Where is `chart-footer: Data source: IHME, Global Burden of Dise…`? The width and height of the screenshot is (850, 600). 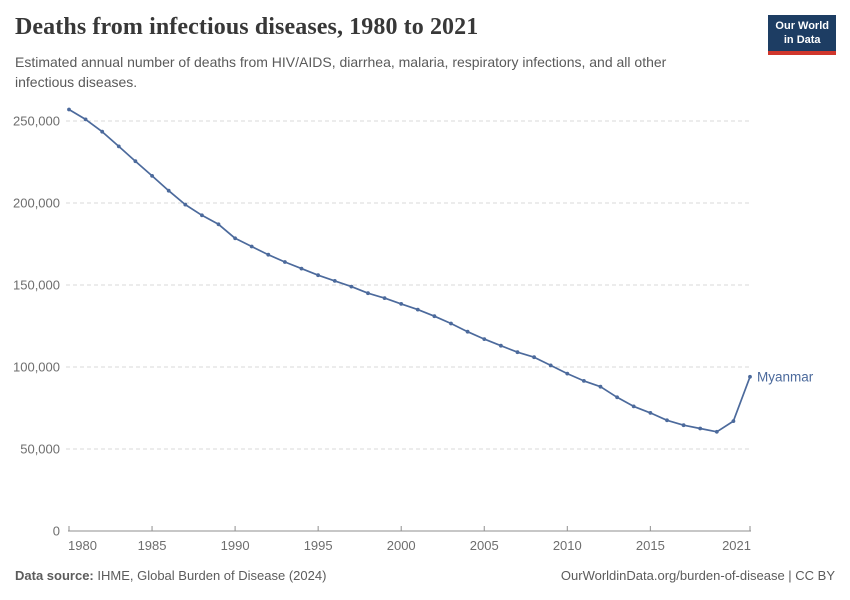
chart-footer: Data source: IHME, Global Burden of Dise… is located at coordinates (425, 575).